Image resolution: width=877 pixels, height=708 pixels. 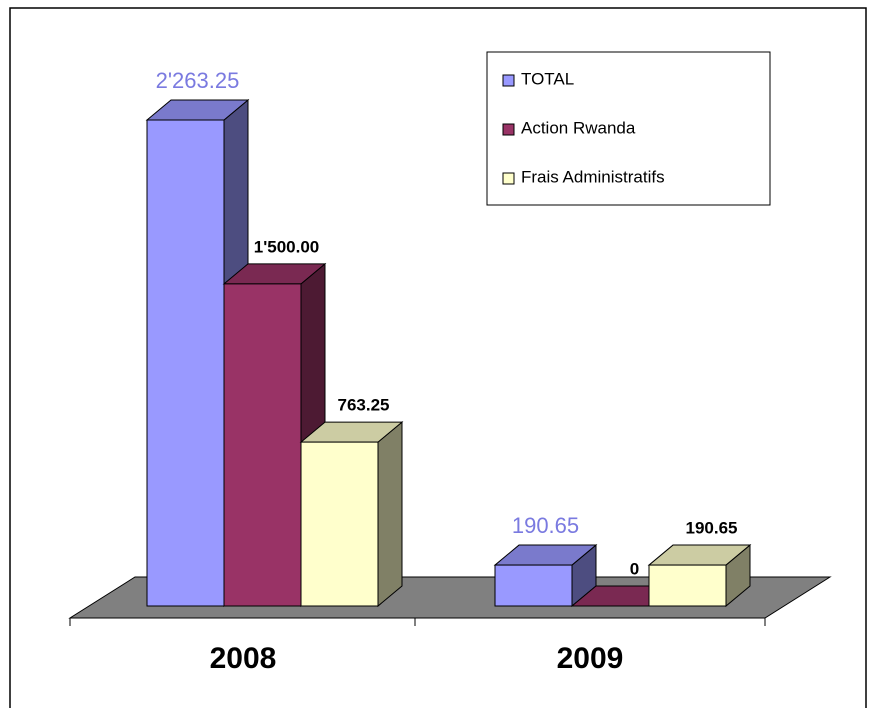 I want to click on legend-label: Frais Administratifs, so click(x=593, y=176).